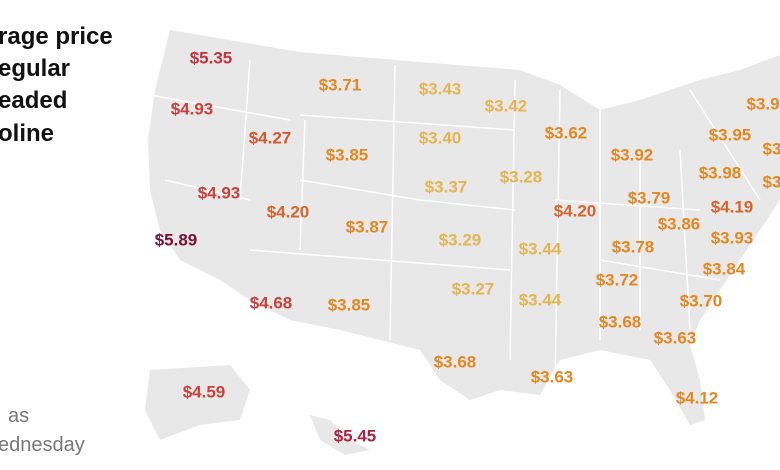 This screenshot has height=470, width=780. I want to click on title: rage price egular eaded oline, so click(56, 85).